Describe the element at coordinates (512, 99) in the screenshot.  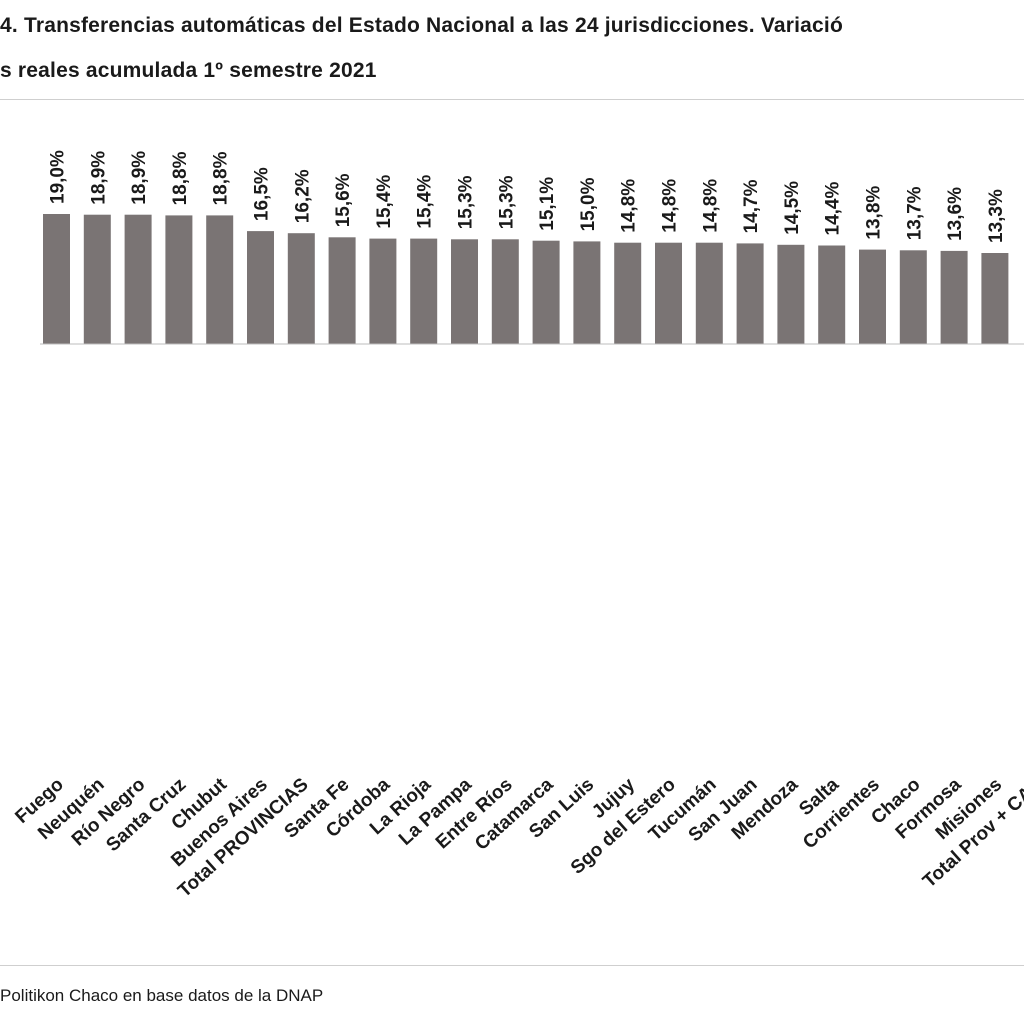
I see `top-divider` at that location.